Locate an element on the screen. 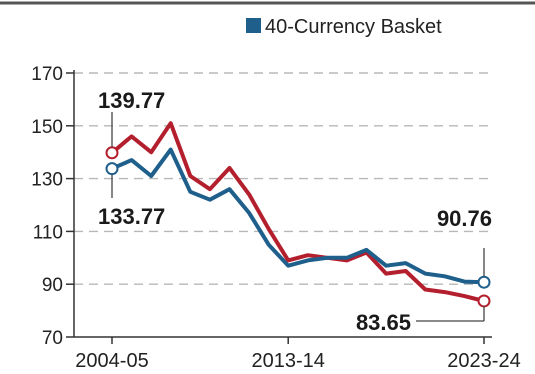 Image resolution: width=535 pixels, height=374 pixels. data-label: 90.76 is located at coordinates (464, 218).